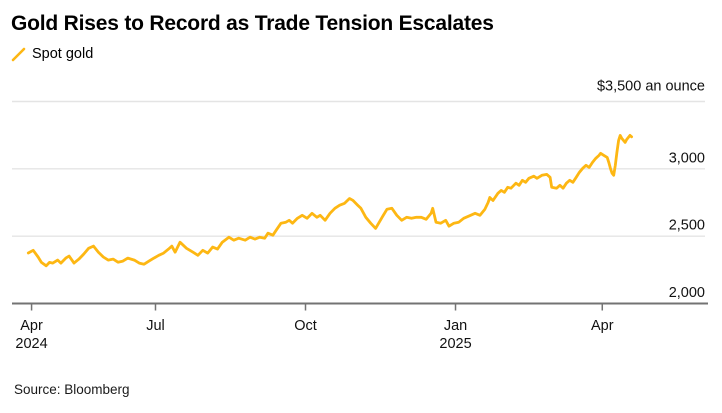  What do you see at coordinates (31, 326) in the screenshot?
I see `x-tick-label-apr-2024: Apr` at bounding box center [31, 326].